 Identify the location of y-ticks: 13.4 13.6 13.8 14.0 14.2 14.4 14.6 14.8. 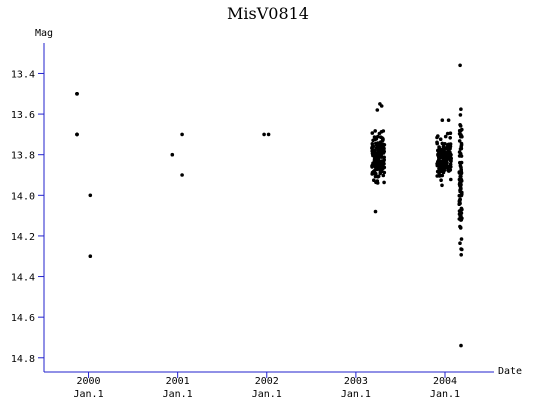
(27, 217).